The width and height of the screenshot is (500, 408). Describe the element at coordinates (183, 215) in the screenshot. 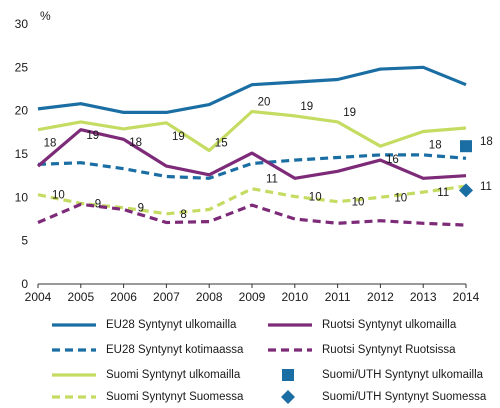

I see `data-label: 8` at that location.